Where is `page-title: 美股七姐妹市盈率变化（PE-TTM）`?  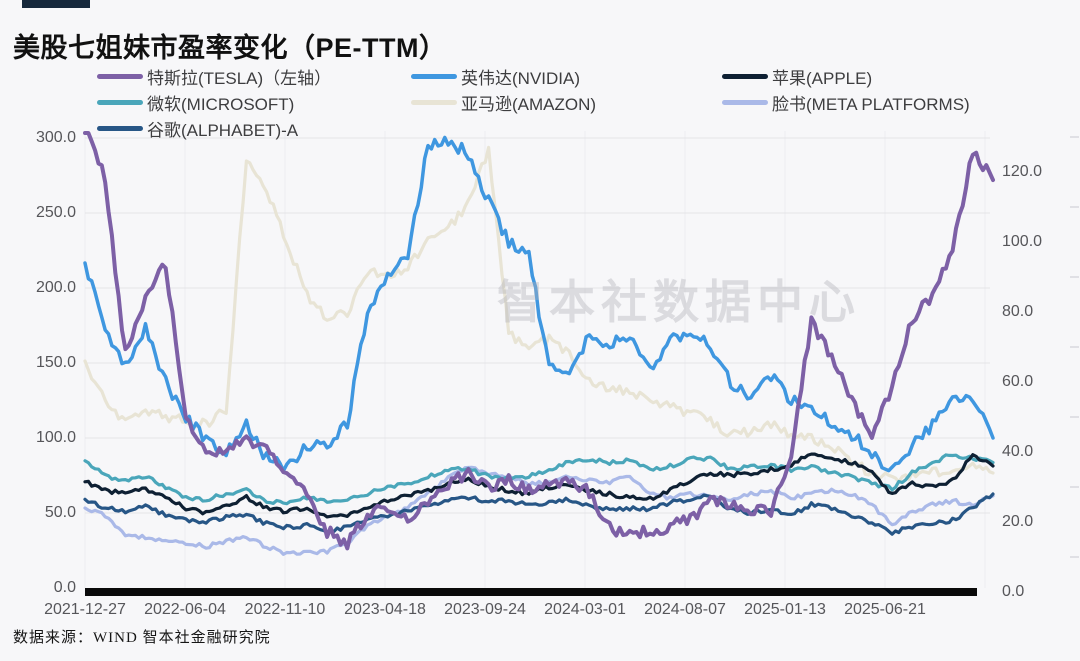 page-title: 美股七姐妹市盈率变化（PE-TTM） is located at coordinates (230, 48).